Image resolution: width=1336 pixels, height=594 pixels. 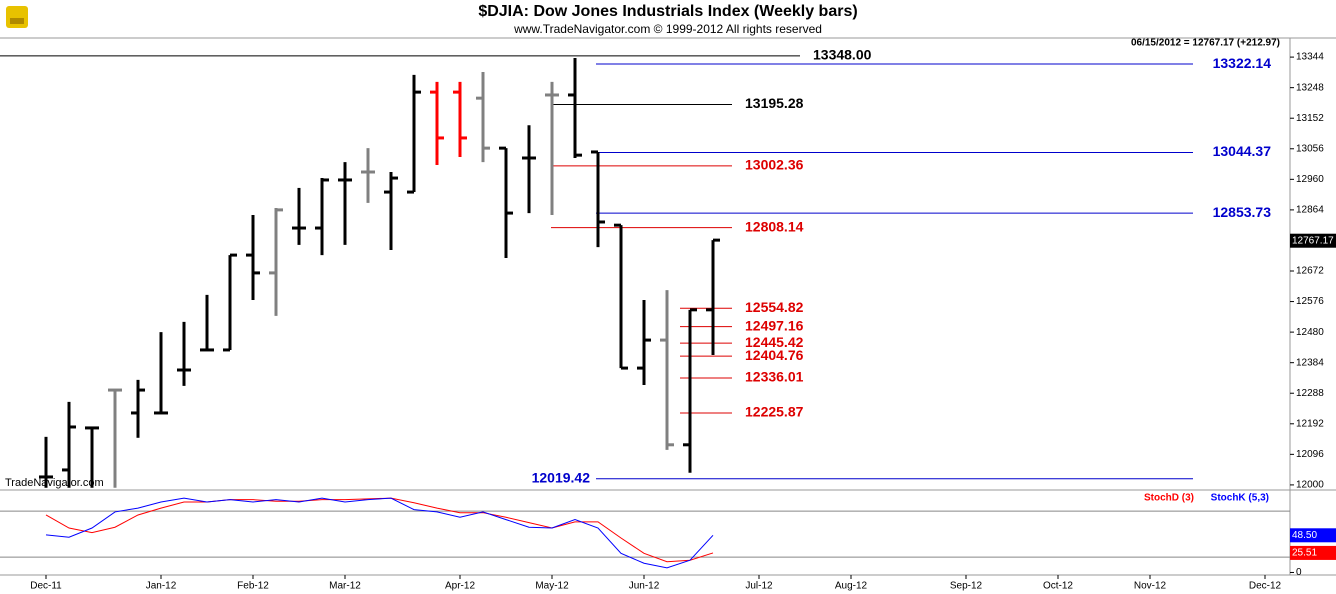 What do you see at coordinates (1310, 210) in the screenshot?
I see `y-tick-label: 12864` at bounding box center [1310, 210].